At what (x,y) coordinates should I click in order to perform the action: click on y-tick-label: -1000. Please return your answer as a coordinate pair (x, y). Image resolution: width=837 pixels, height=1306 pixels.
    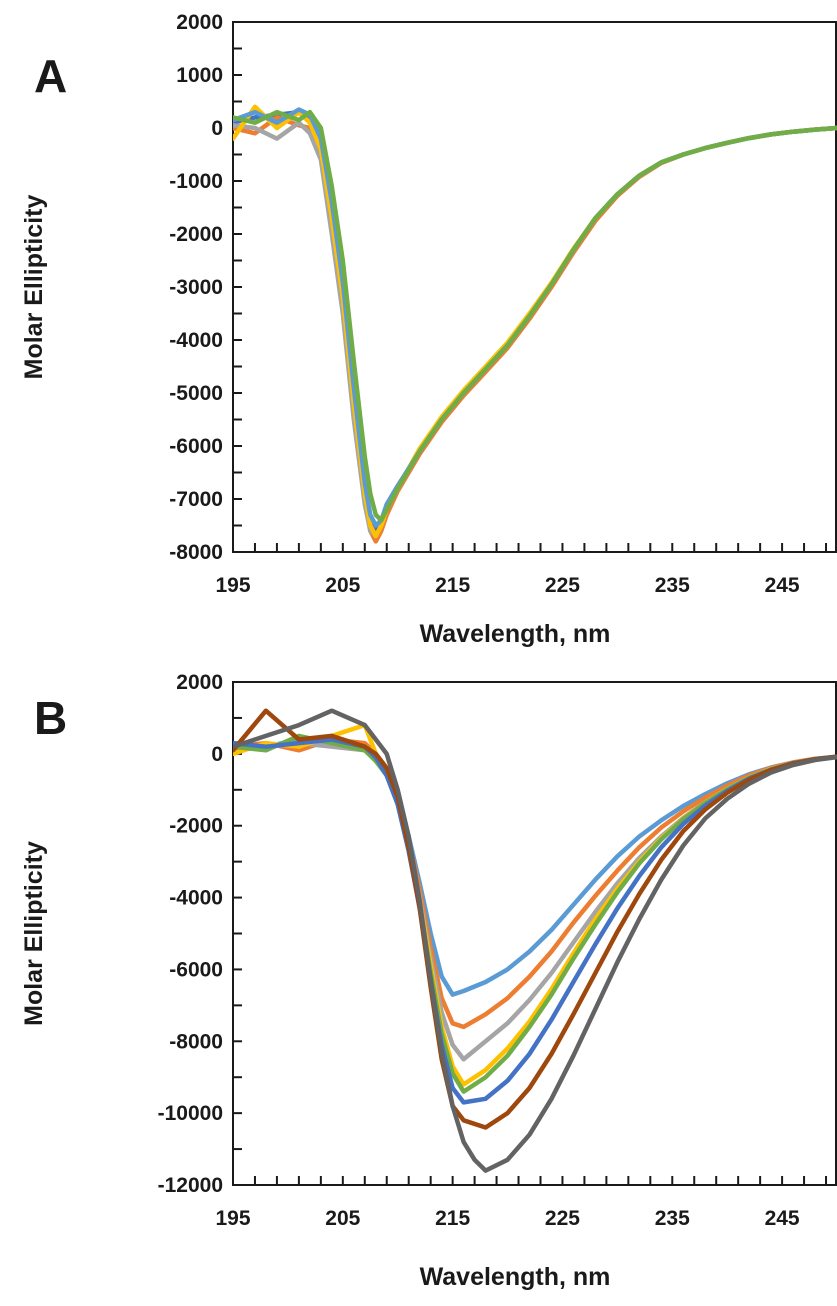
    Looking at the image, I should click on (196, 181).